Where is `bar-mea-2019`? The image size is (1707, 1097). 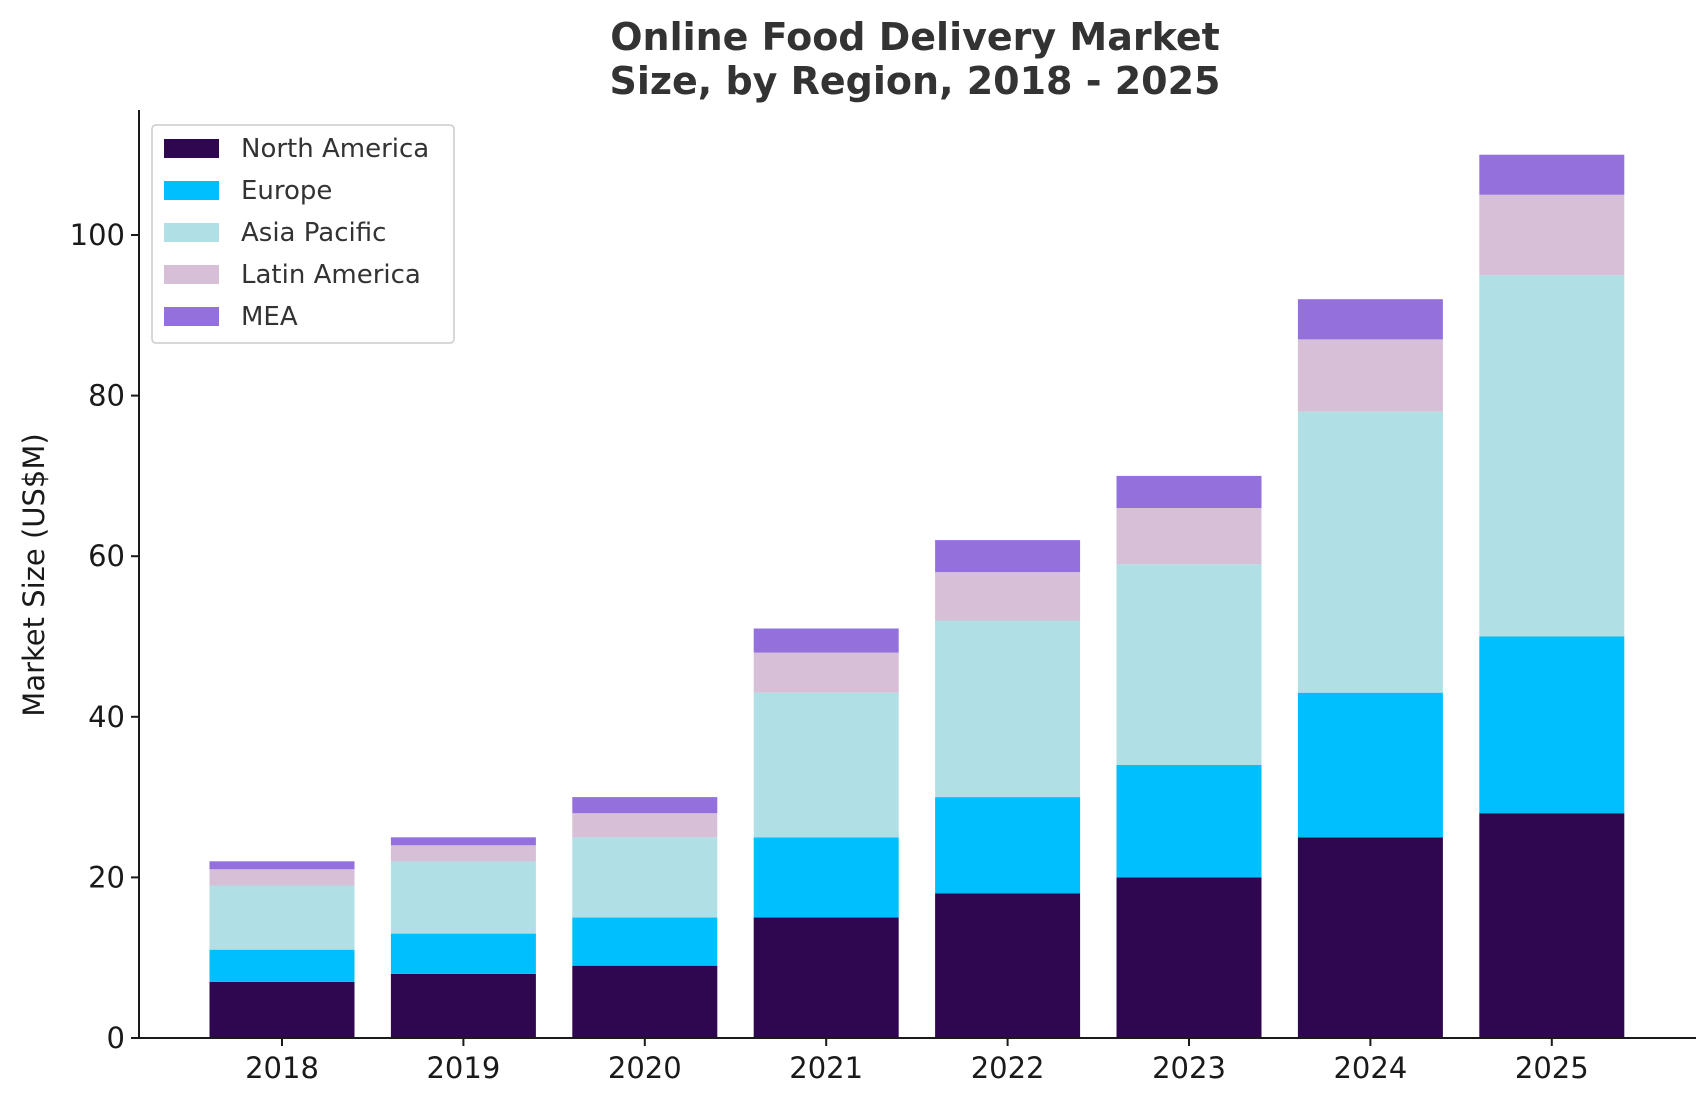 bar-mea-2019 is located at coordinates (463, 841).